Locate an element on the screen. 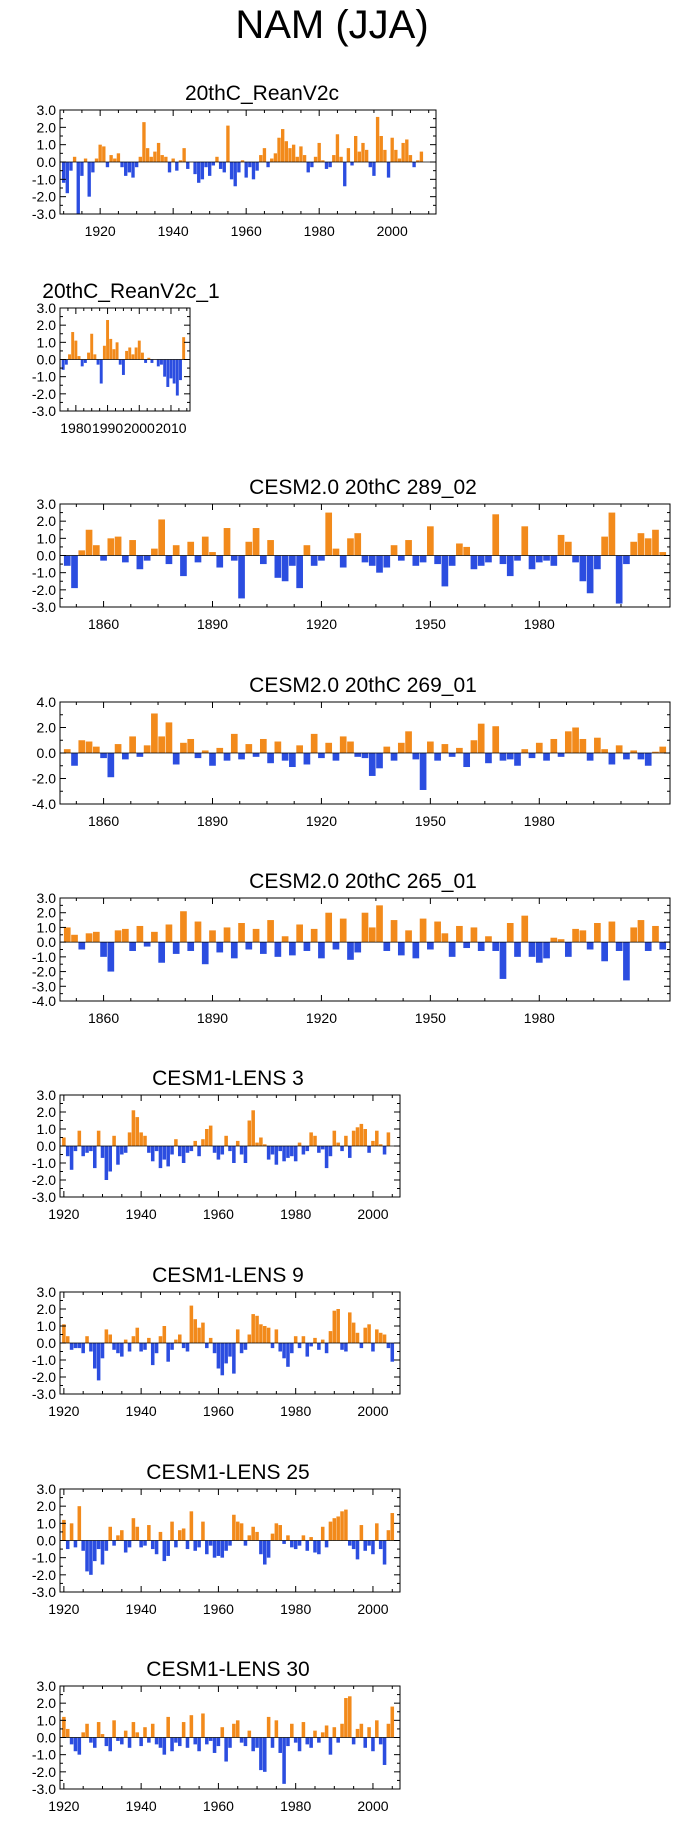 The height and width of the screenshot is (1828, 690). y-tick-label: 1.0 is located at coordinates (47, 927).